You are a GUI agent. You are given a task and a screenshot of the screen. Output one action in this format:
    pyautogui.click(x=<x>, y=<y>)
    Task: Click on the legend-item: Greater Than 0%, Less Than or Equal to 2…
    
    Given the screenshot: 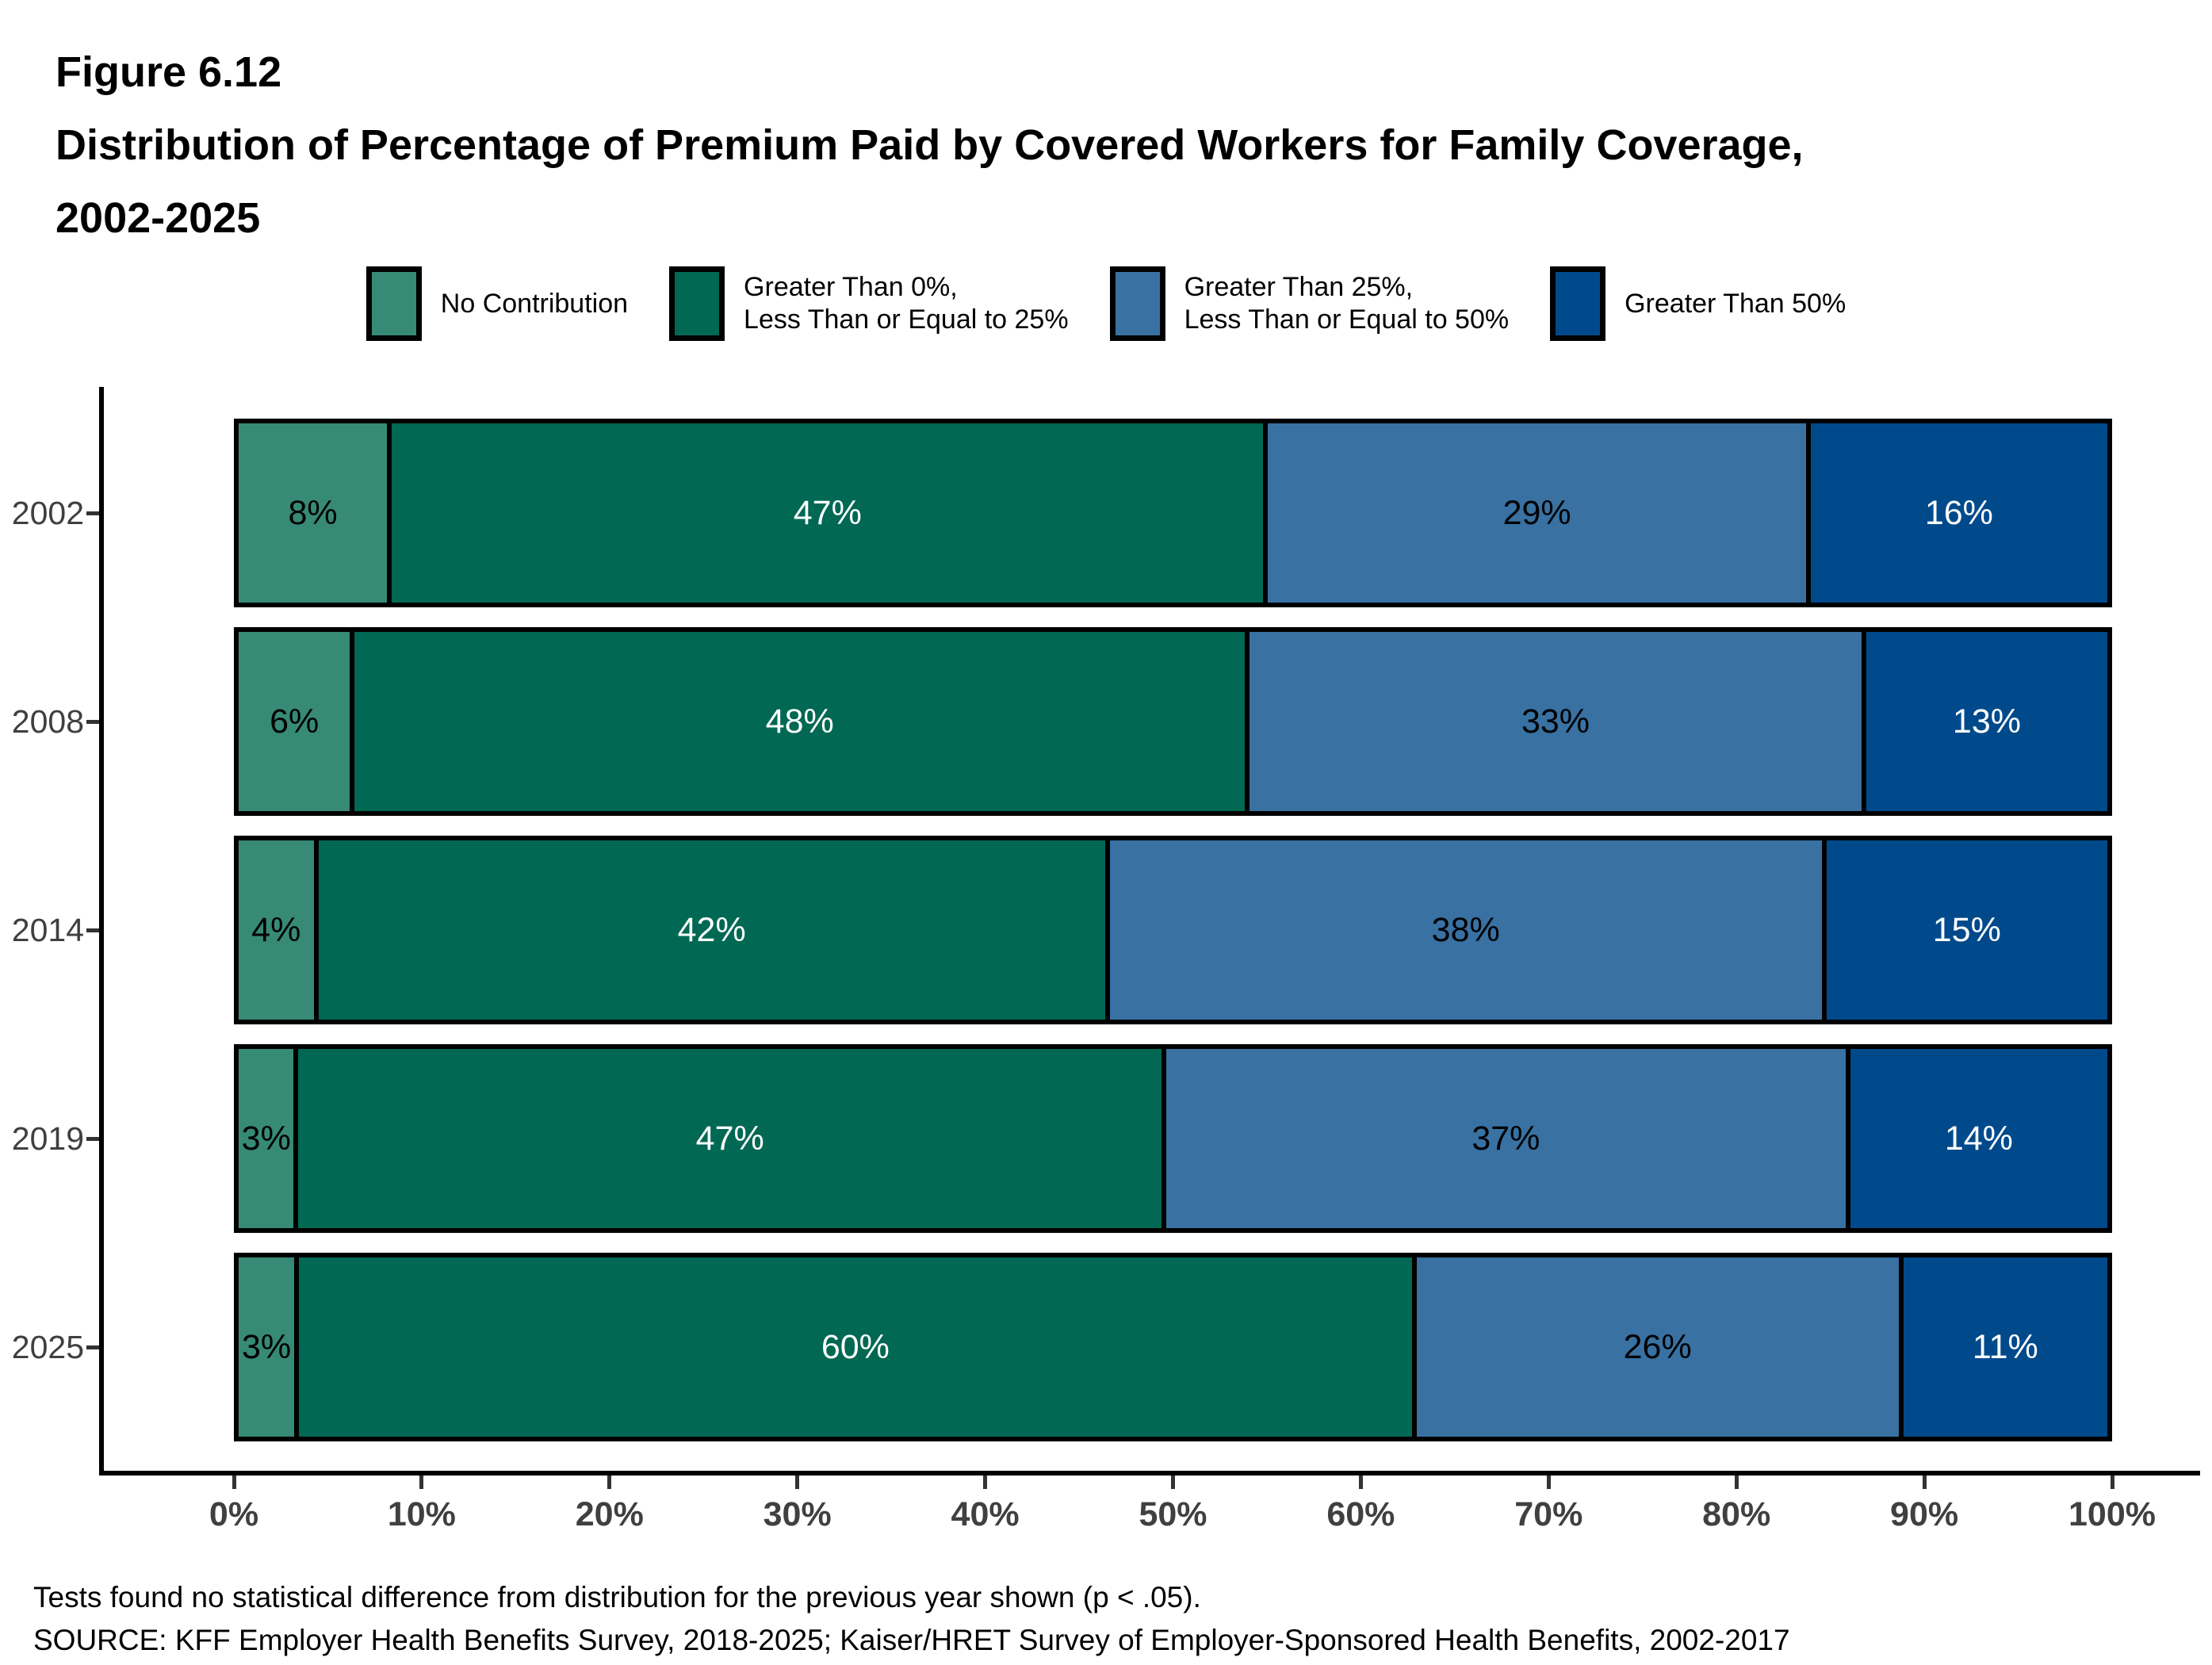 What is the action you would take?
    pyautogui.click(x=869, y=303)
    